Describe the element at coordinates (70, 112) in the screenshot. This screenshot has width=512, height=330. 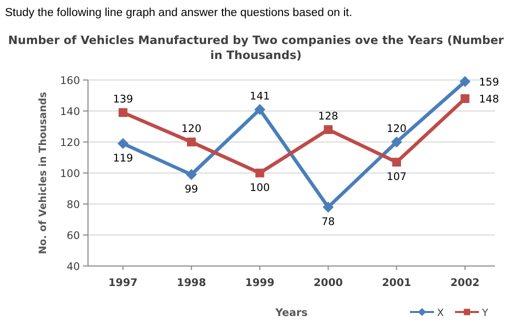
I see `y-tick-label: 140` at that location.